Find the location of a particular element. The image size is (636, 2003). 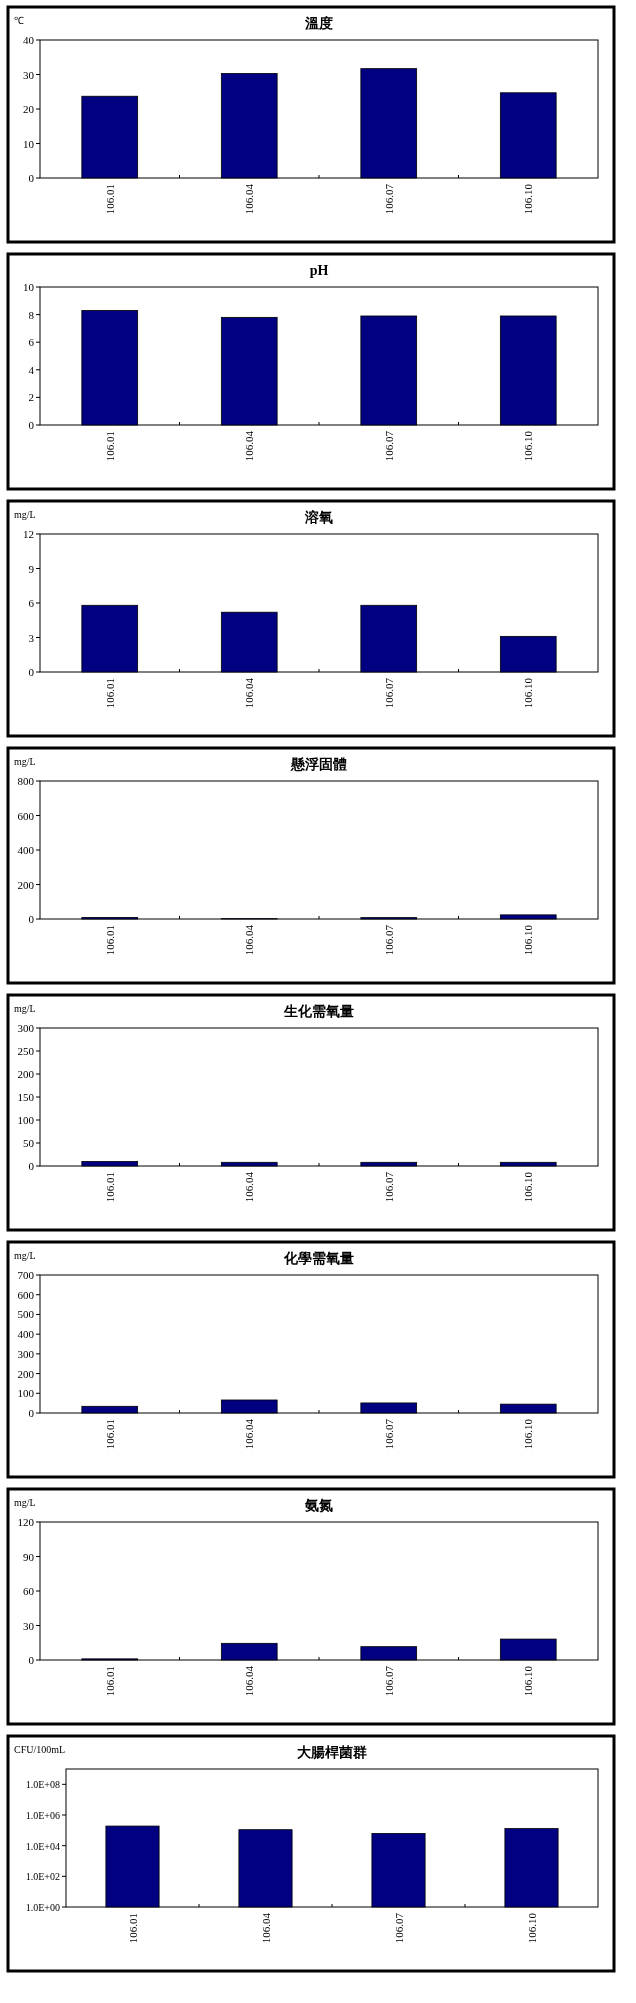

y-tick-label: 4 is located at coordinates (31, 369).